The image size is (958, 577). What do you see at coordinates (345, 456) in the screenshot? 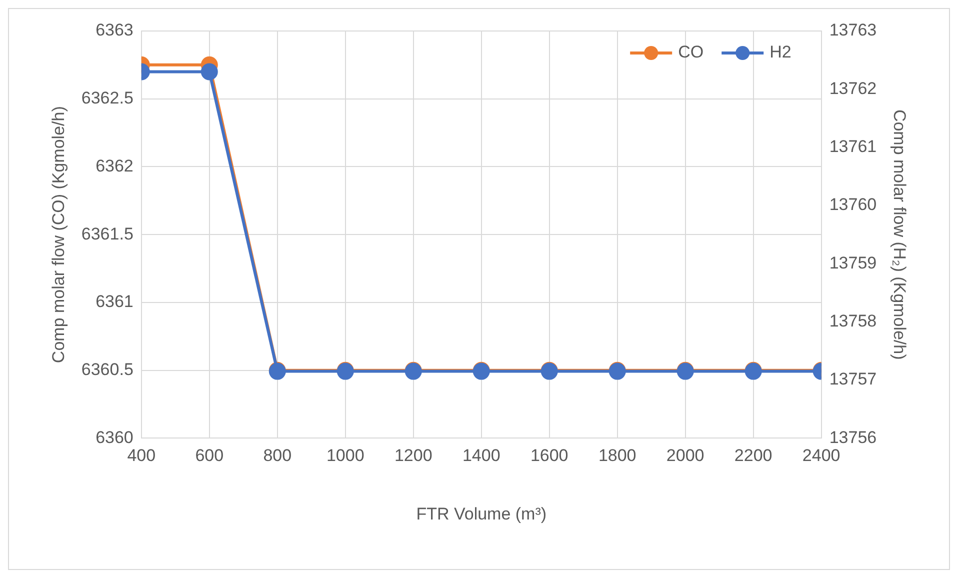
I see `x-tick-label: 1000` at bounding box center [345, 456].